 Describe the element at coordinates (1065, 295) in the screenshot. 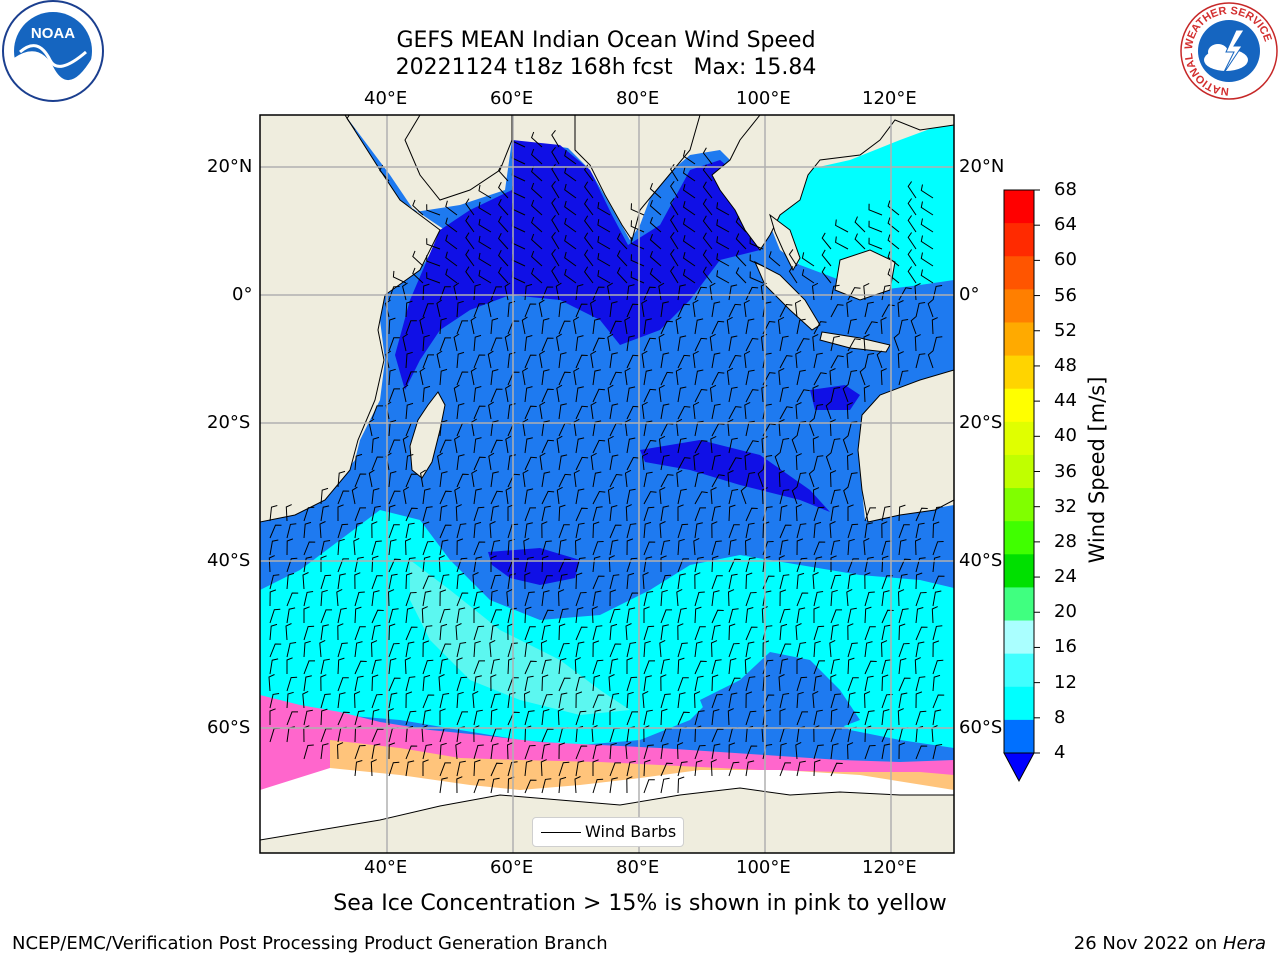

I see `colorbar-tick-label: 56` at that location.